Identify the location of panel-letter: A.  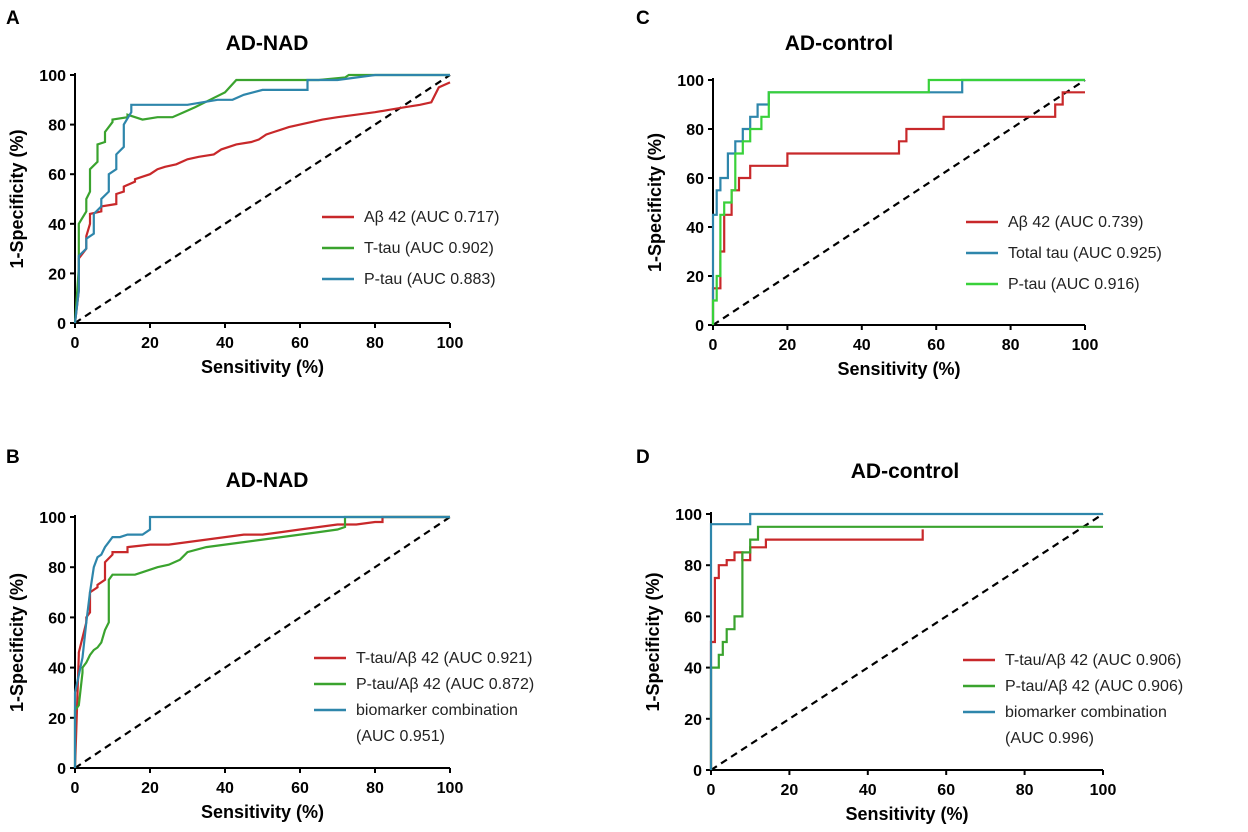
(13, 18).